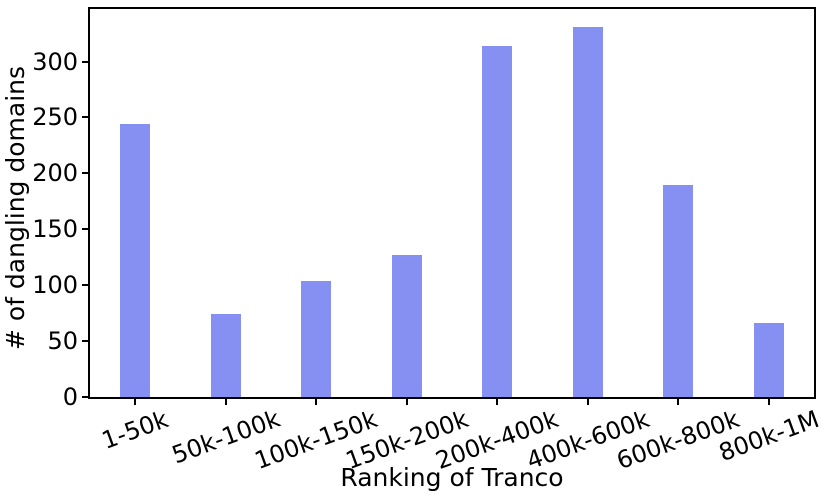 The height and width of the screenshot is (498, 830). What do you see at coordinates (55, 61) in the screenshot?
I see `y-tick-label: 300` at bounding box center [55, 61].